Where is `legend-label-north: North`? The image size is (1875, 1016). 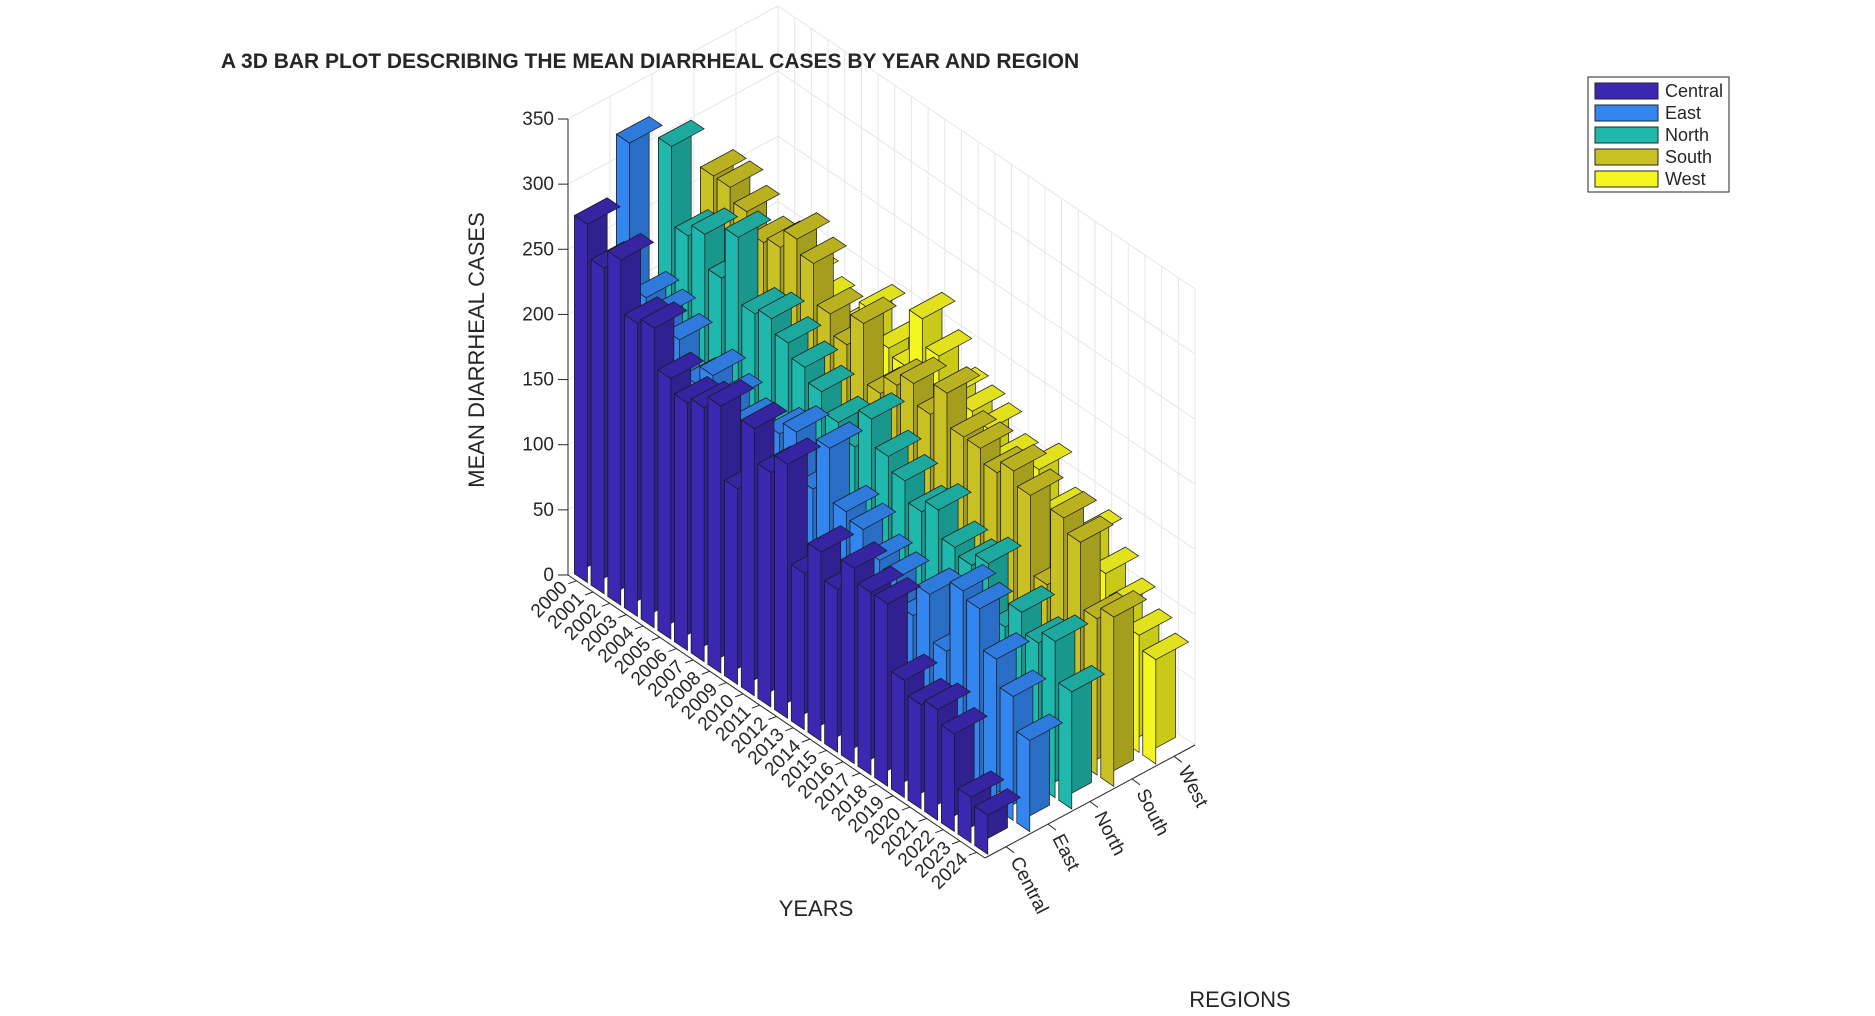
legend-label-north: North is located at coordinates (1687, 135).